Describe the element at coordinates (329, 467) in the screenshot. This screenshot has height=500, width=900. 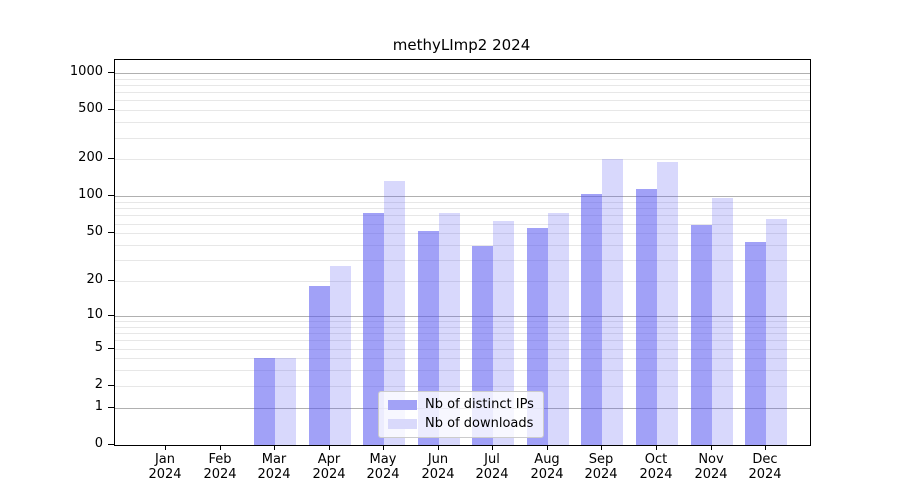
I see `x-tick-label-apr: Apr 2024` at that location.